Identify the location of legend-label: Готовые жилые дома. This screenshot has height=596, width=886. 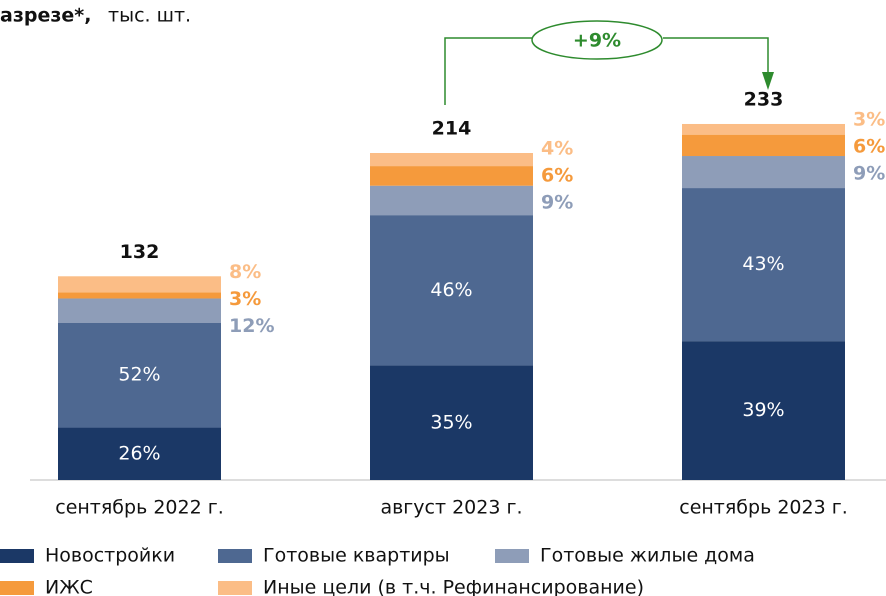
(647, 556).